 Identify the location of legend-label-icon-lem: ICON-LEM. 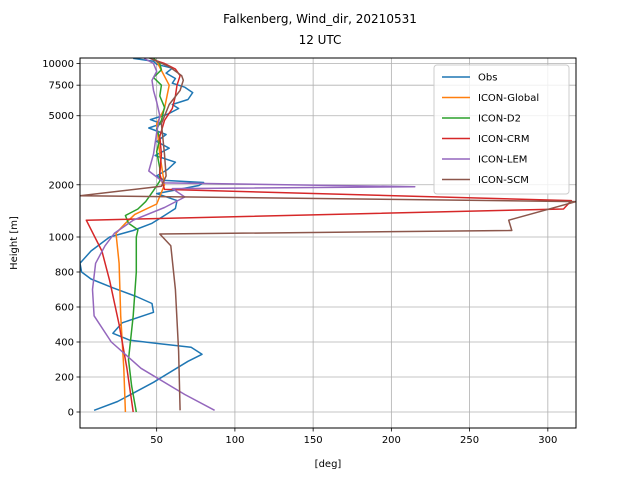
(502, 160).